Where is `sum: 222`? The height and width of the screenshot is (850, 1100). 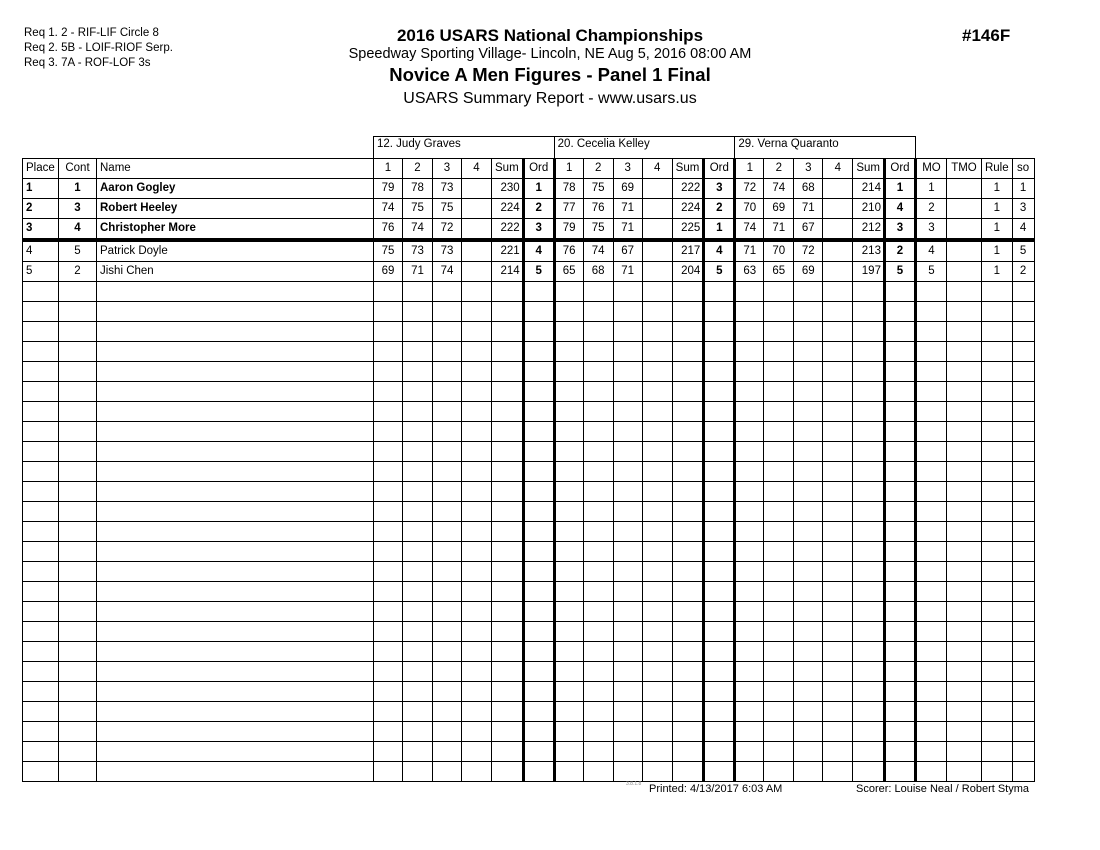 sum: 222 is located at coordinates (688, 188).